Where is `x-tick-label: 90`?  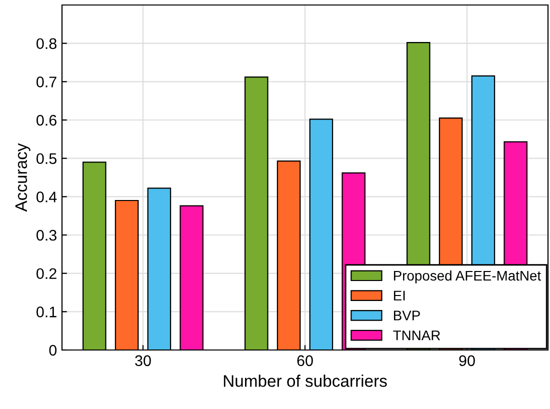 x-tick-label: 90 is located at coordinates (467, 360).